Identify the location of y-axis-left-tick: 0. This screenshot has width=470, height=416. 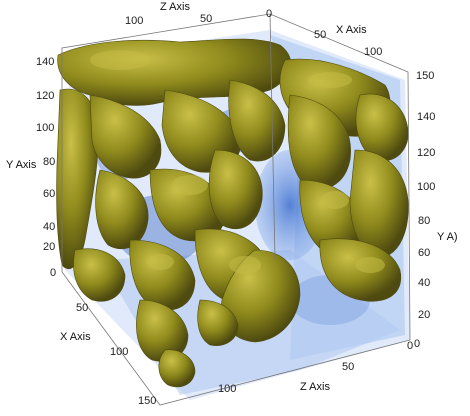
(53, 273).